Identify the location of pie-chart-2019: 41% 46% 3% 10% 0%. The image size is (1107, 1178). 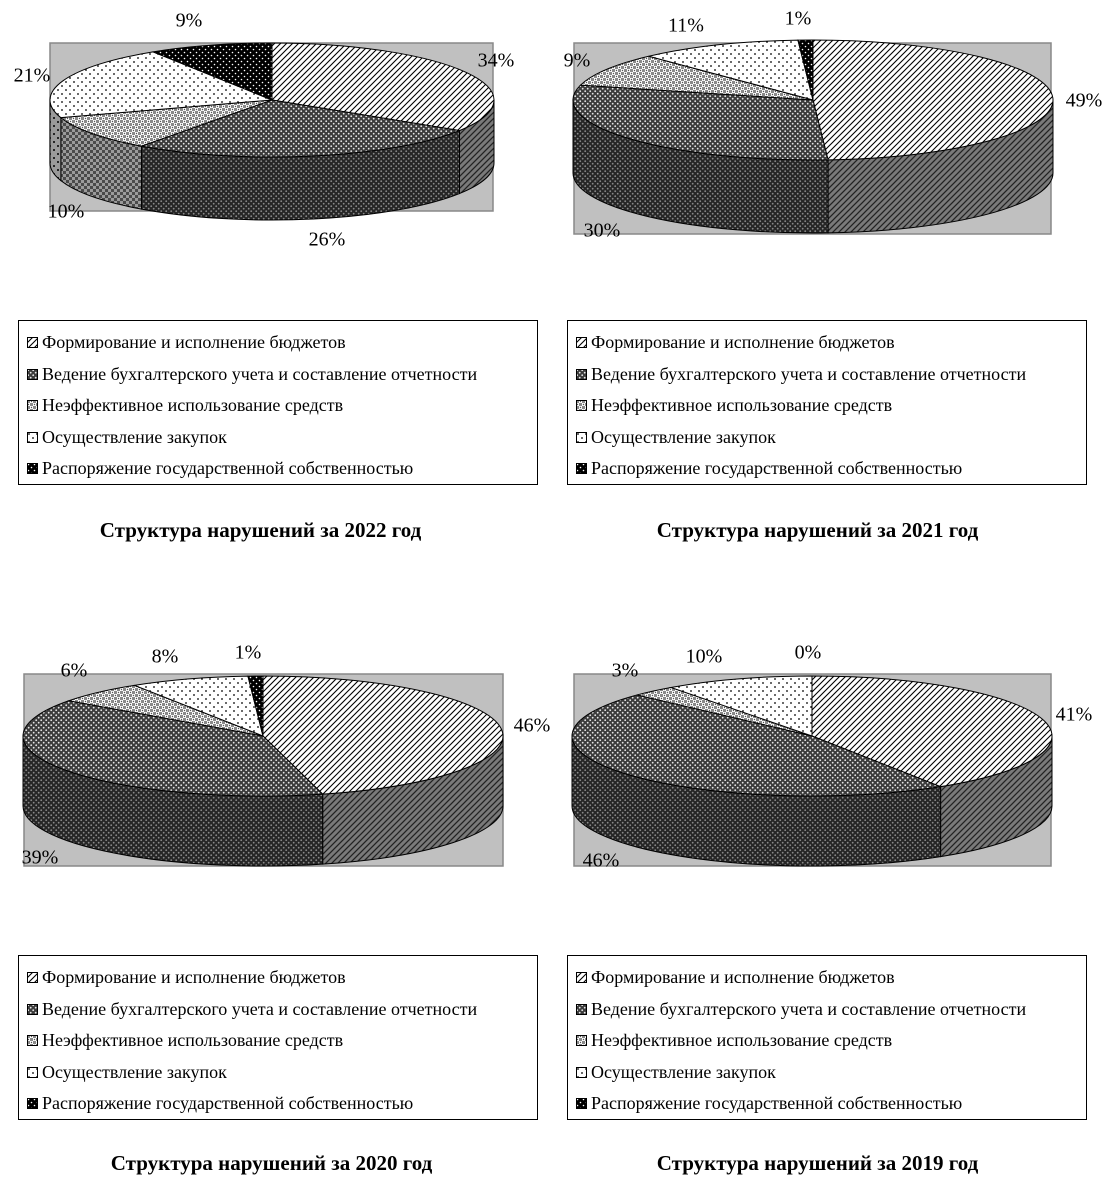
(832, 757).